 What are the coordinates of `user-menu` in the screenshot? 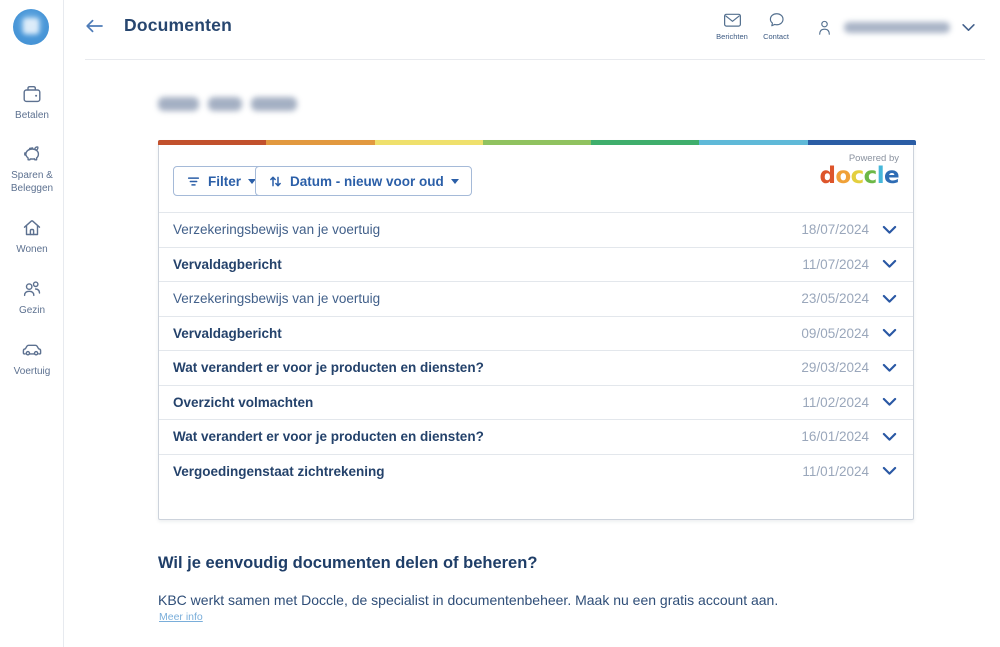 It's located at (898, 27).